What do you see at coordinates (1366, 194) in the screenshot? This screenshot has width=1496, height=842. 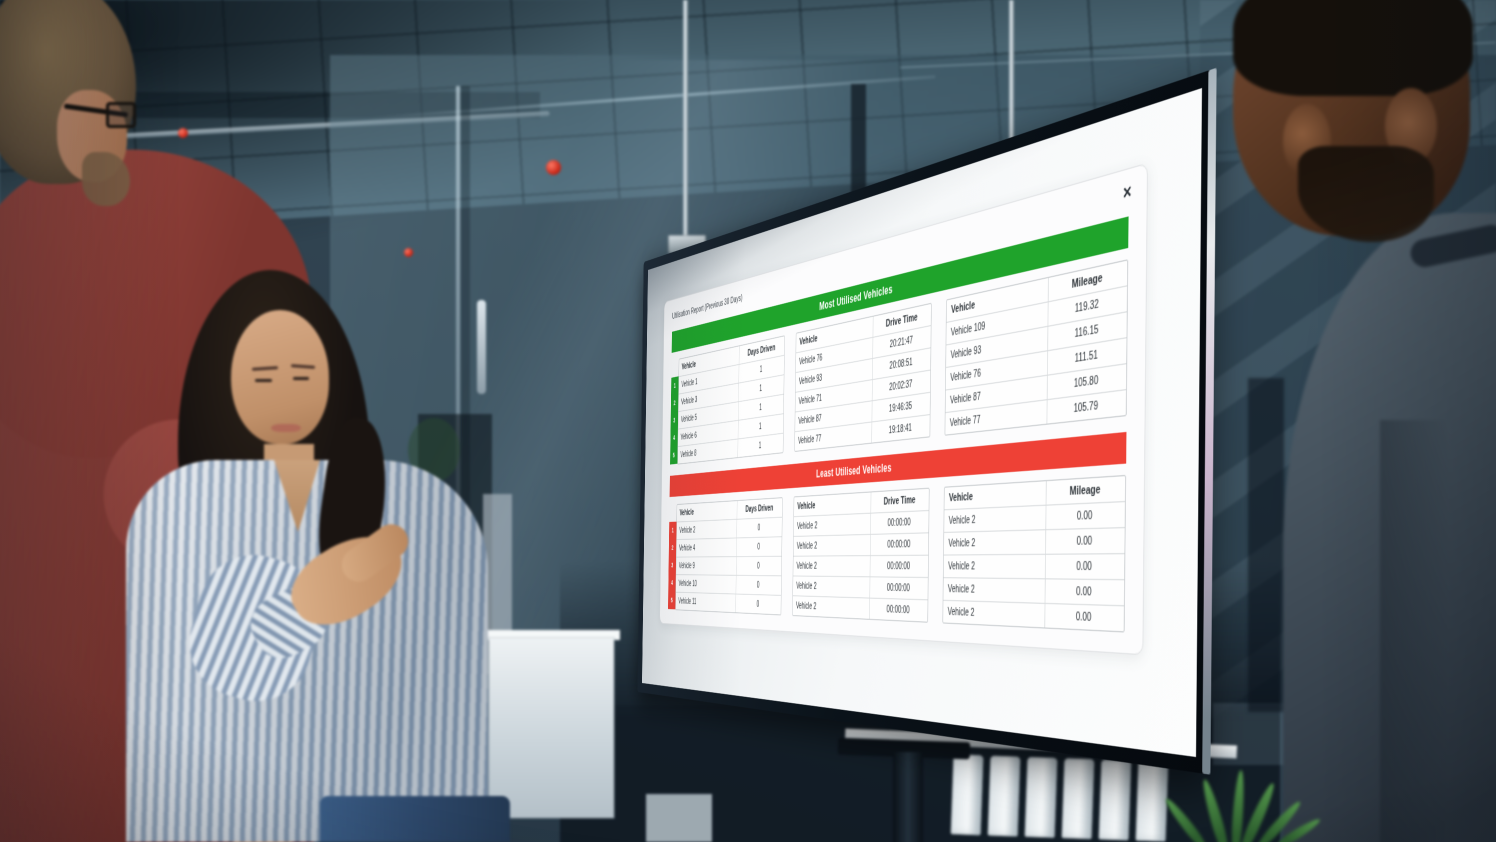 I see `person-right-beard` at bounding box center [1366, 194].